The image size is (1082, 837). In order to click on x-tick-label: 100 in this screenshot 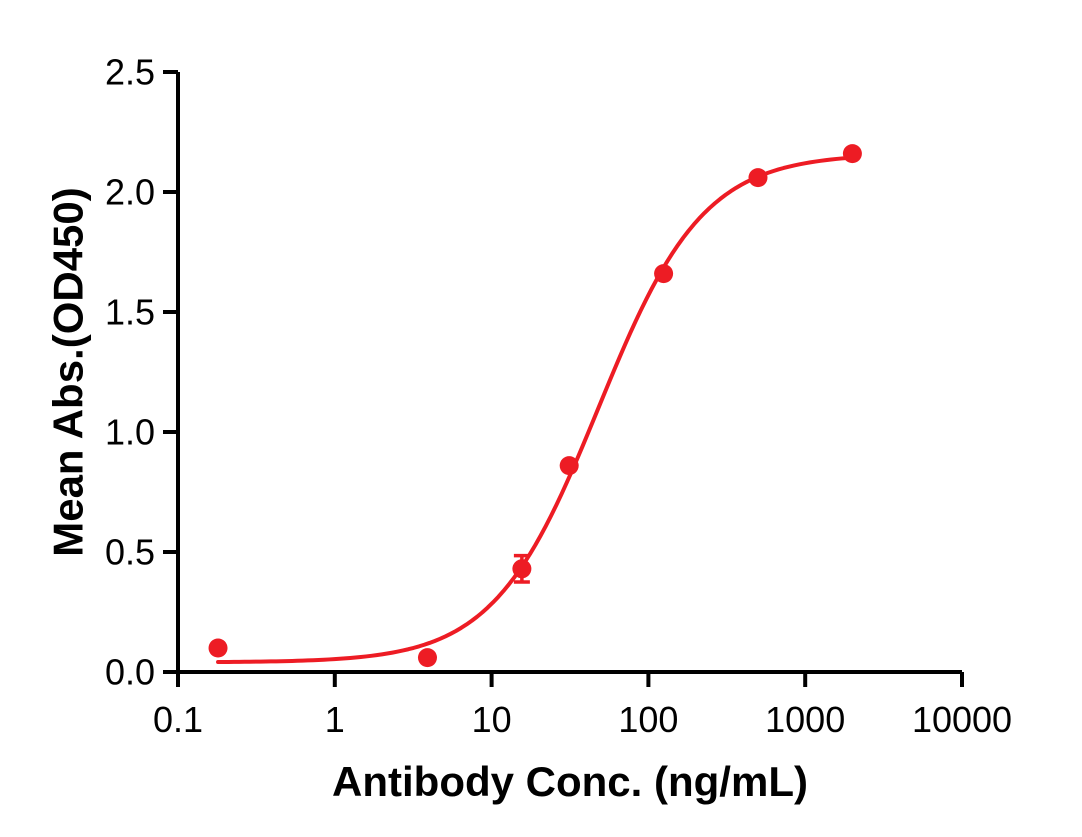, I will do `click(648, 719)`.